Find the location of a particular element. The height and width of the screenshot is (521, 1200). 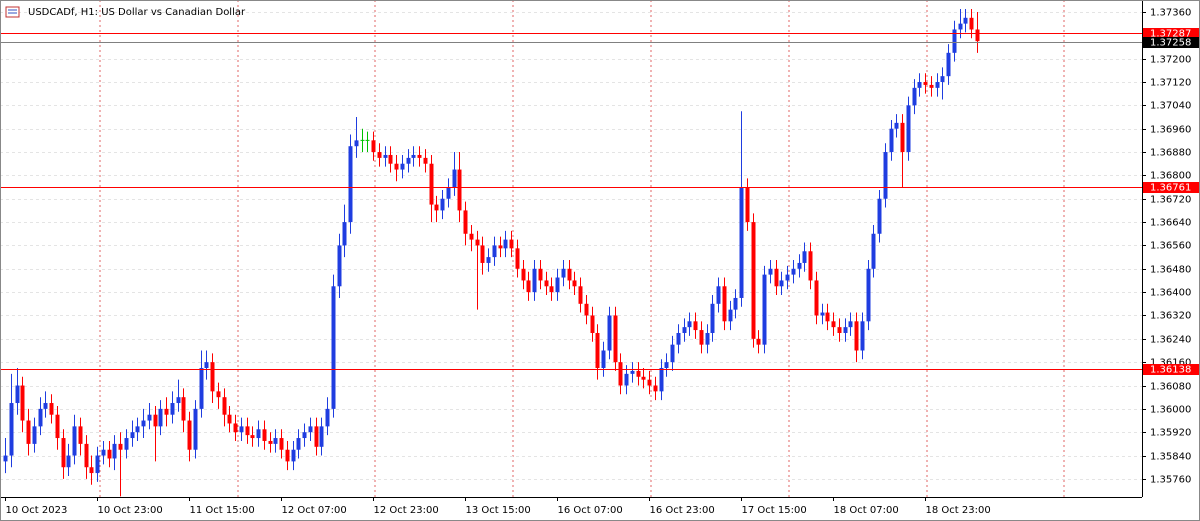

y-tick-label: 1.36880 is located at coordinates (1170, 153).